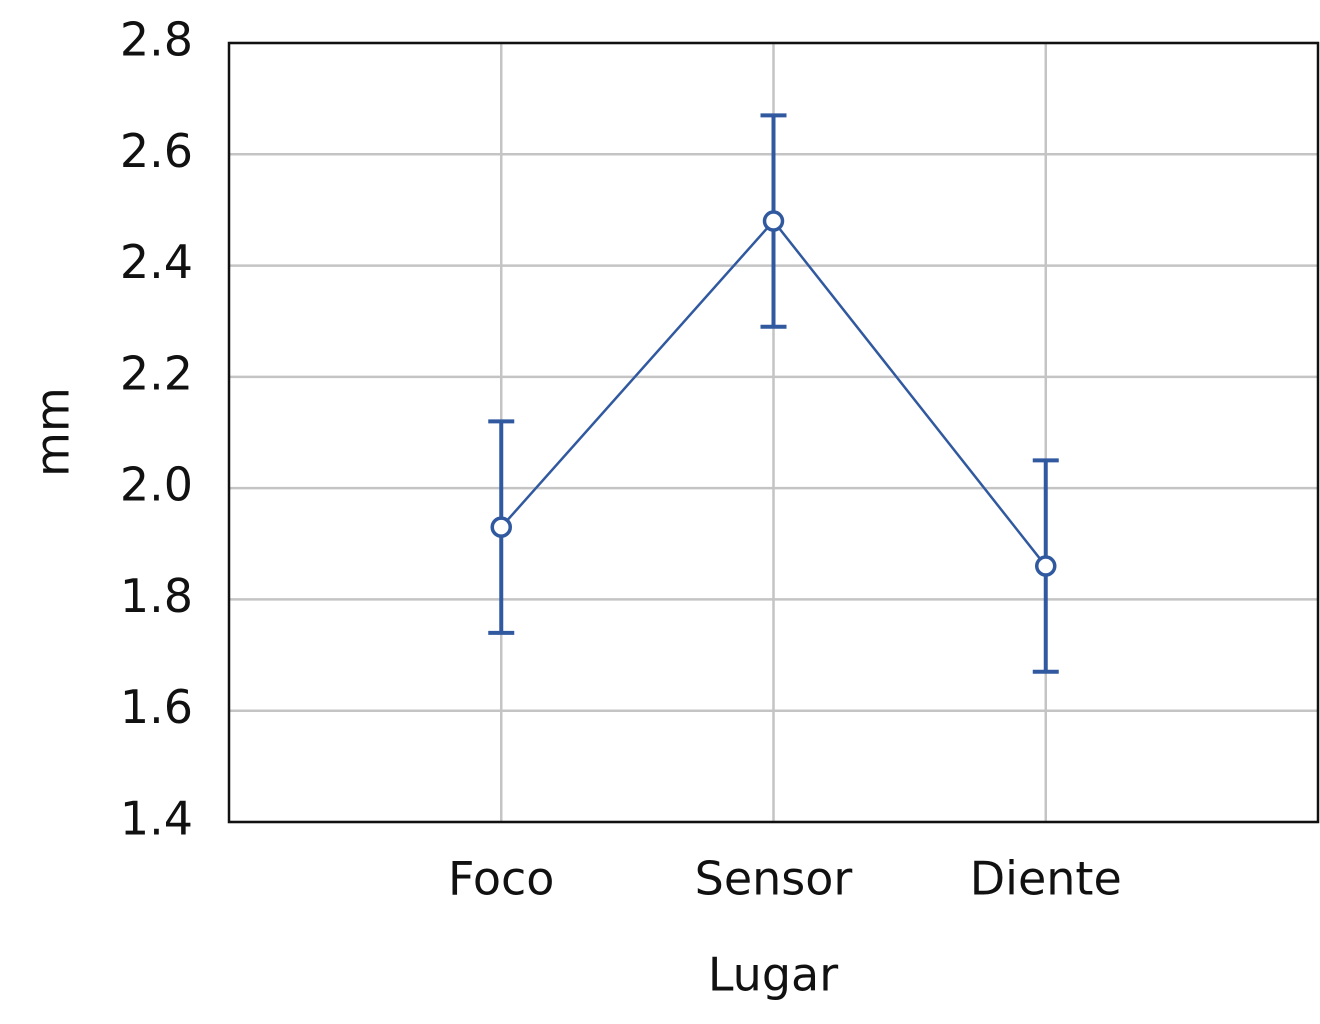  I want to click on x-axis-label: Lugar, so click(773, 975).